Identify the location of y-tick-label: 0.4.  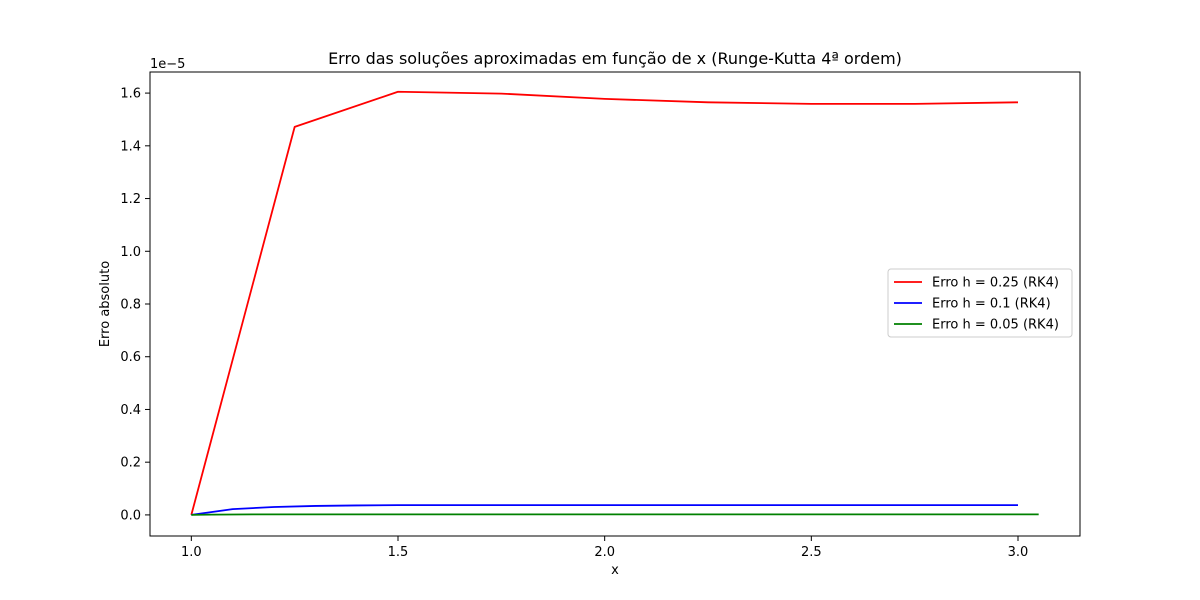
(130, 410).